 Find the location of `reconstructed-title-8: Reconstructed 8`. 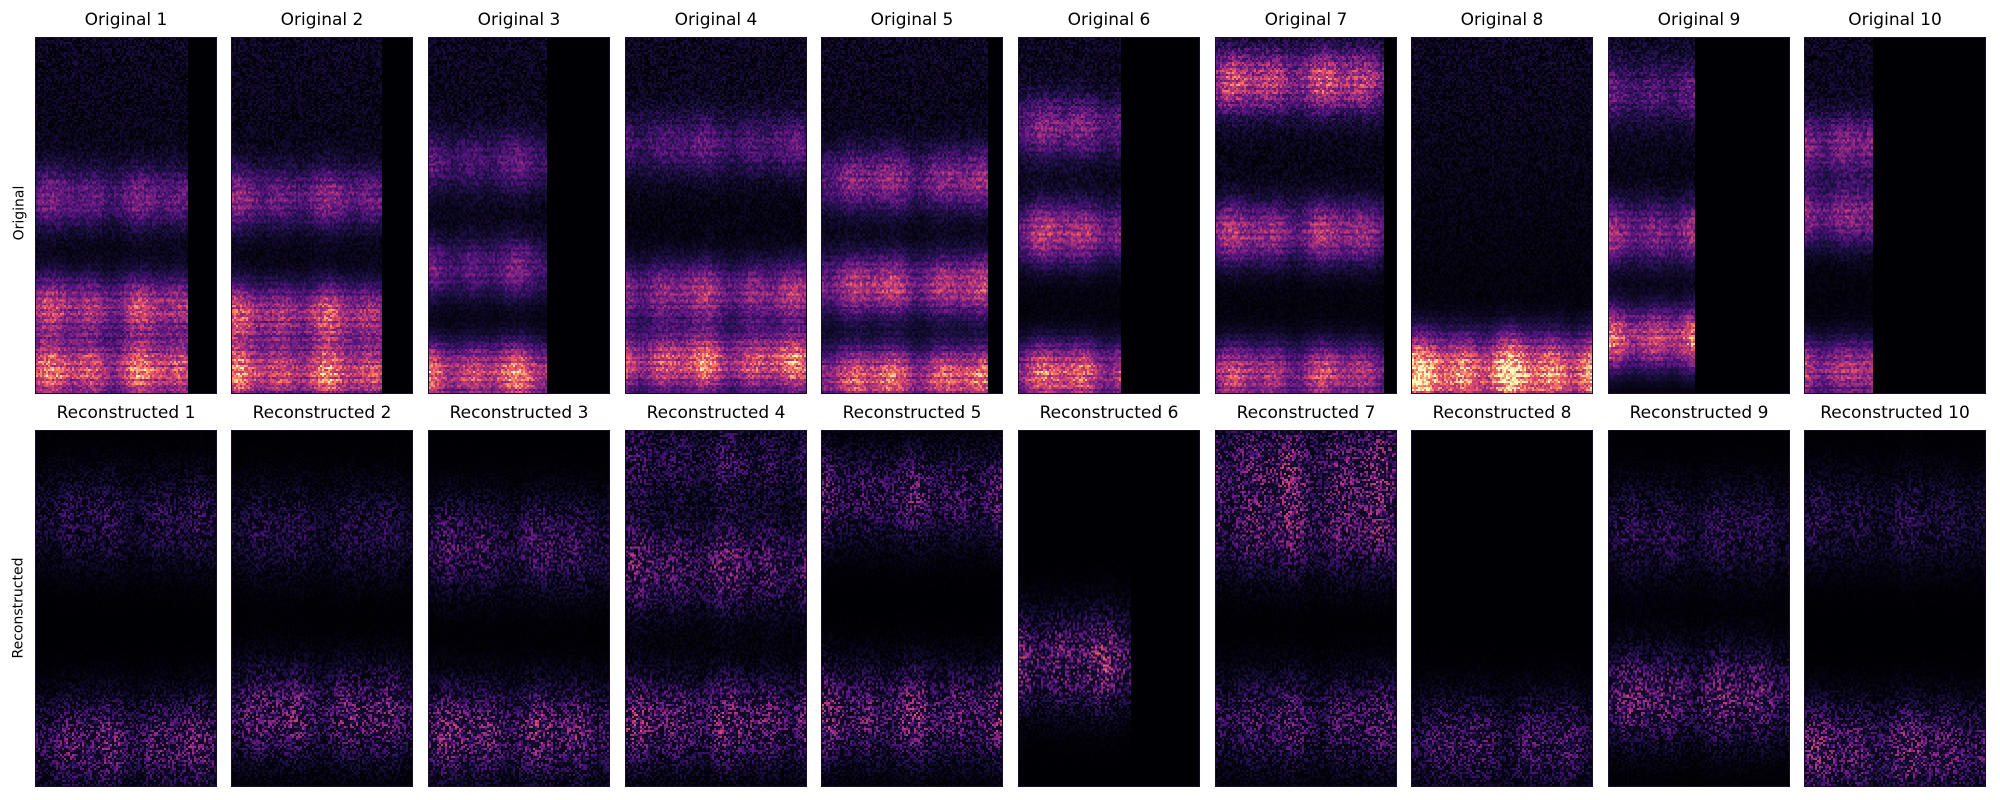

reconstructed-title-8: Reconstructed 8 is located at coordinates (1502, 413).